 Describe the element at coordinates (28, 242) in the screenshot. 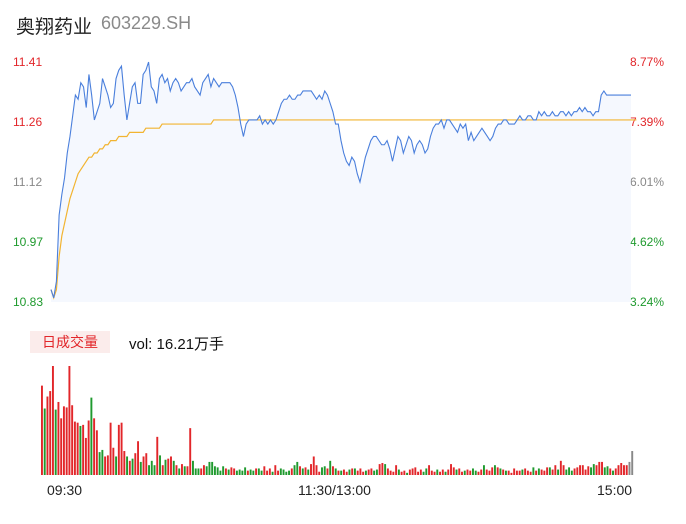

I see `price-y-tick-3: 10.97` at that location.